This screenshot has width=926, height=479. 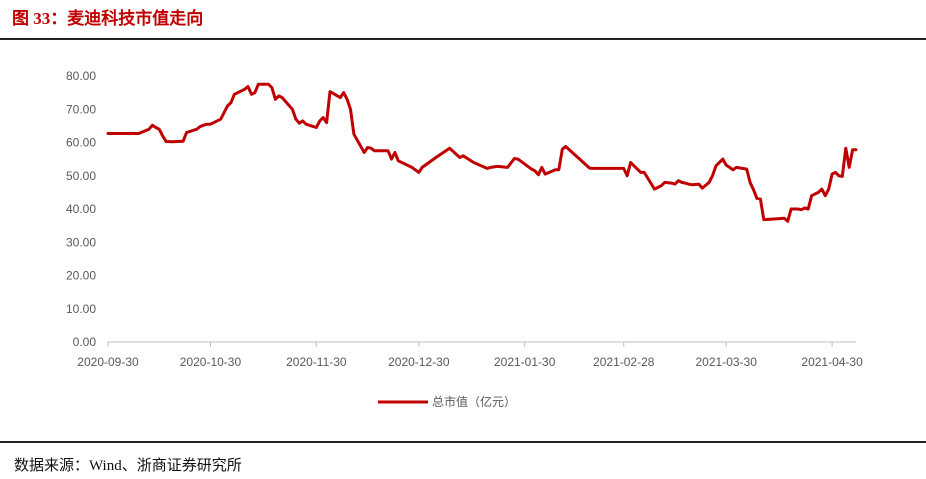 What do you see at coordinates (525, 362) in the screenshot?
I see `x-tick-label: 2021-01-30` at bounding box center [525, 362].